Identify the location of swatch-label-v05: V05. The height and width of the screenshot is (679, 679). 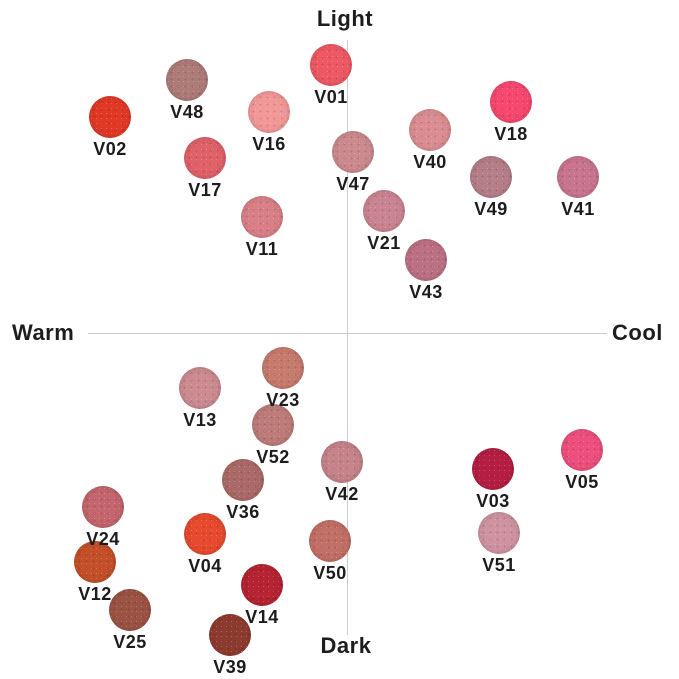
(582, 482).